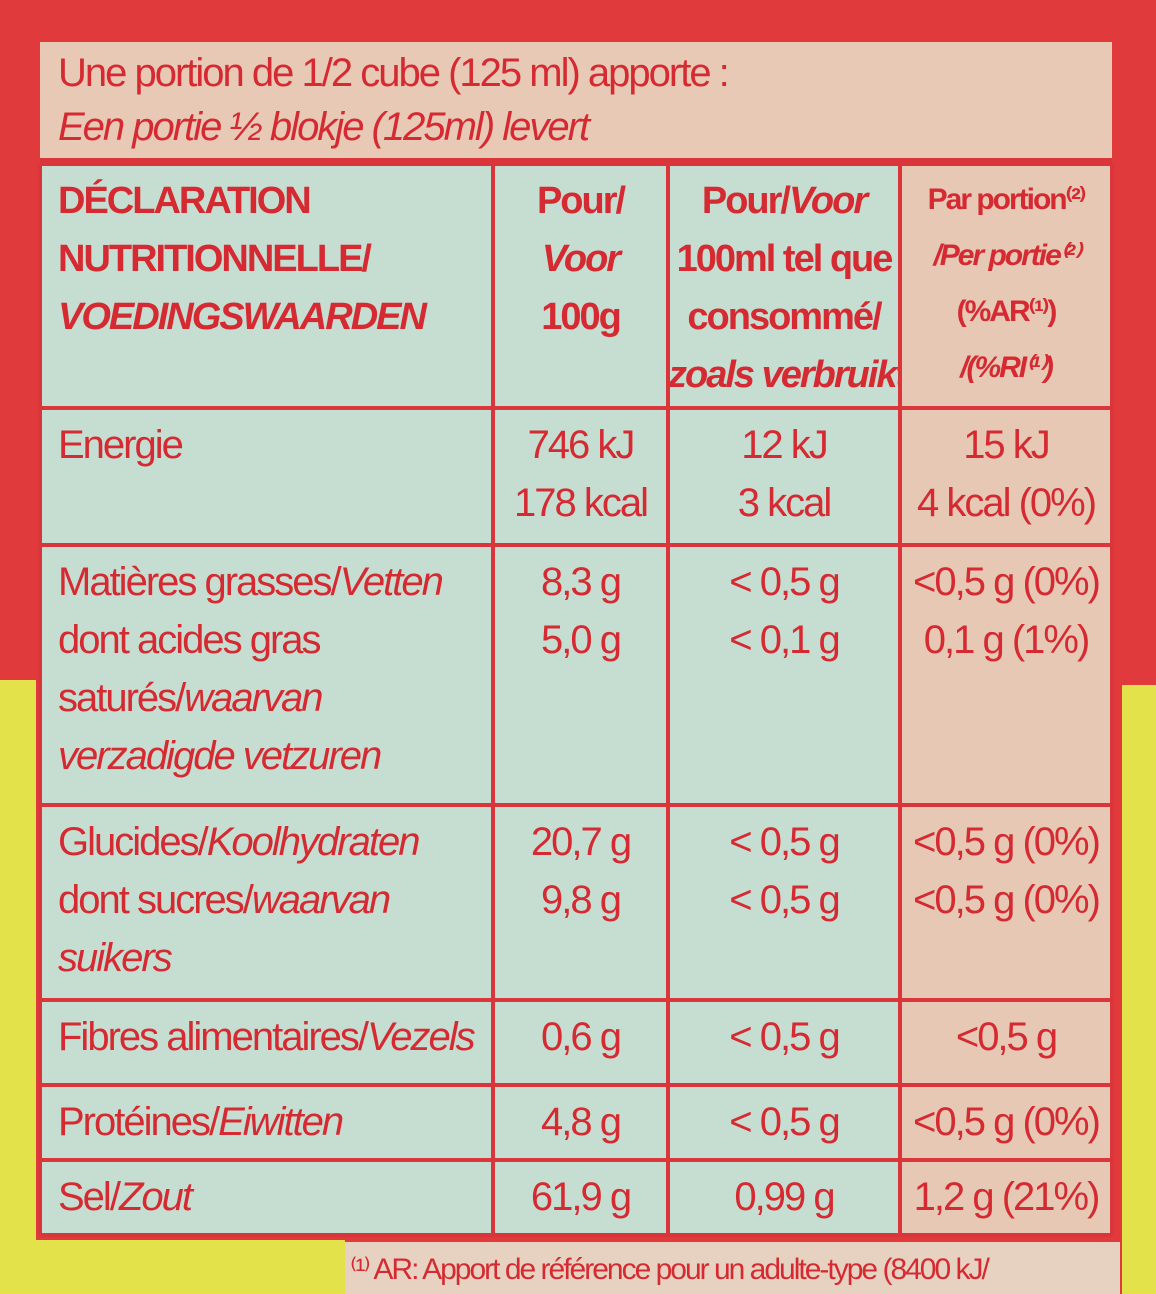 This screenshot has height=1294, width=1156. What do you see at coordinates (580, 1201) in the screenshot?
I see `value-cell: 61,9 g` at bounding box center [580, 1201].